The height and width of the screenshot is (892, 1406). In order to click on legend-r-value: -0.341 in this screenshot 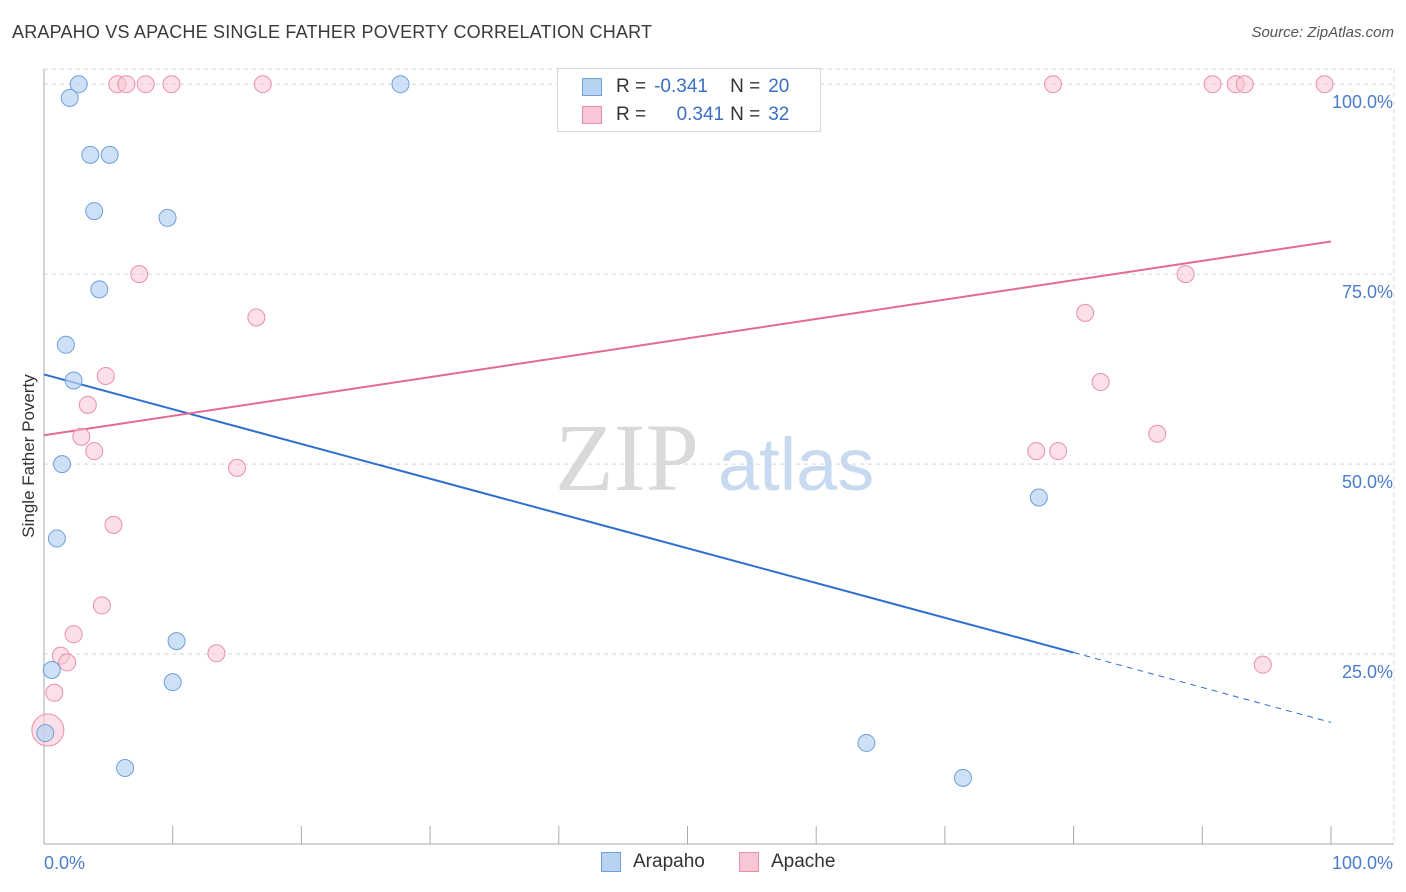, I will do `click(681, 86)`.